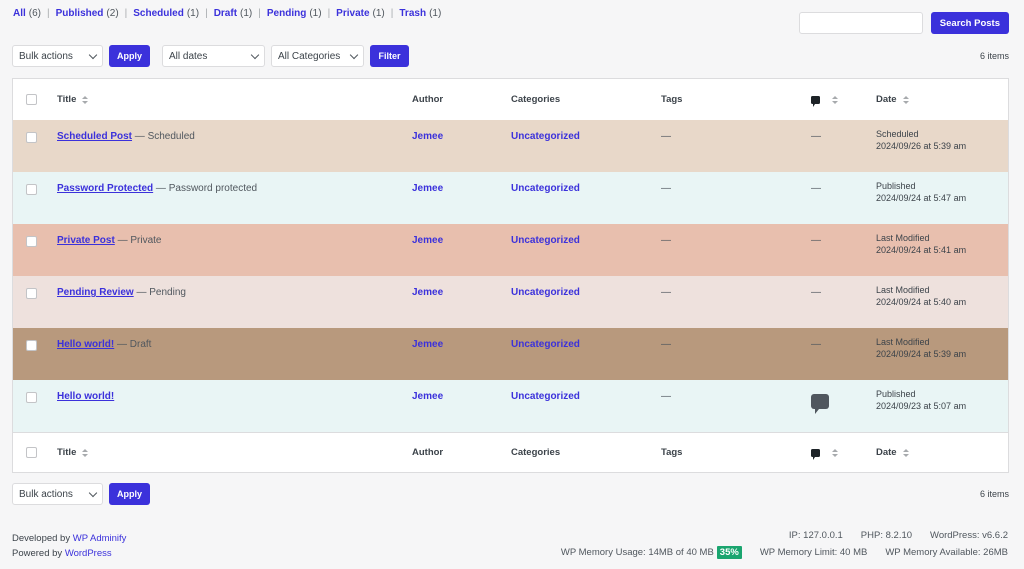 The height and width of the screenshot is (569, 1024). Describe the element at coordinates (942, 452) in the screenshot. I see `column-date-footer: Date` at that location.